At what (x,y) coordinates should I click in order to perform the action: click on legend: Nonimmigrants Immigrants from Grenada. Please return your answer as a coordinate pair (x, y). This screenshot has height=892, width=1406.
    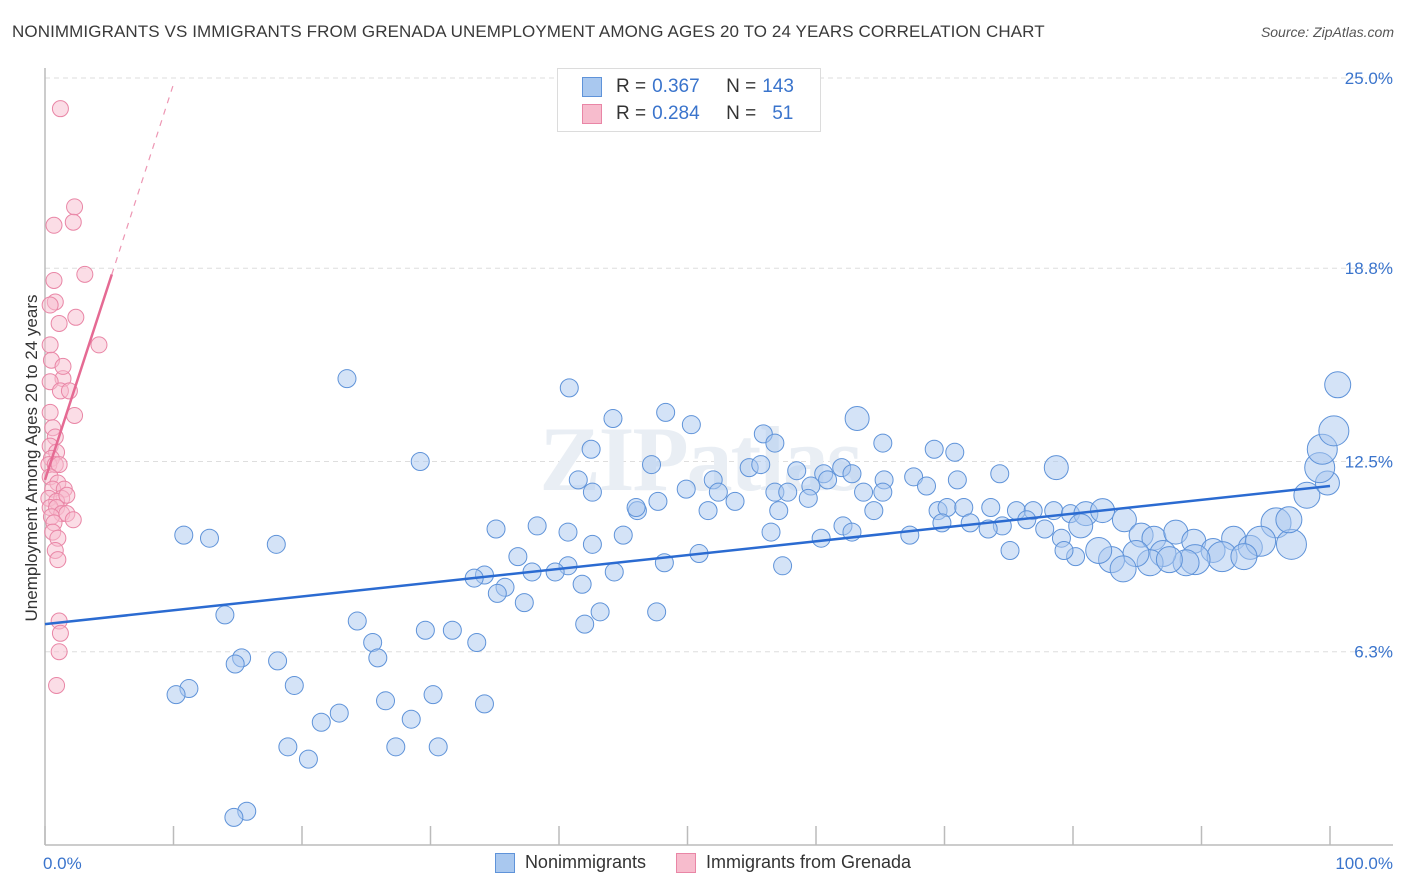
    Looking at the image, I should click on (703, 862).